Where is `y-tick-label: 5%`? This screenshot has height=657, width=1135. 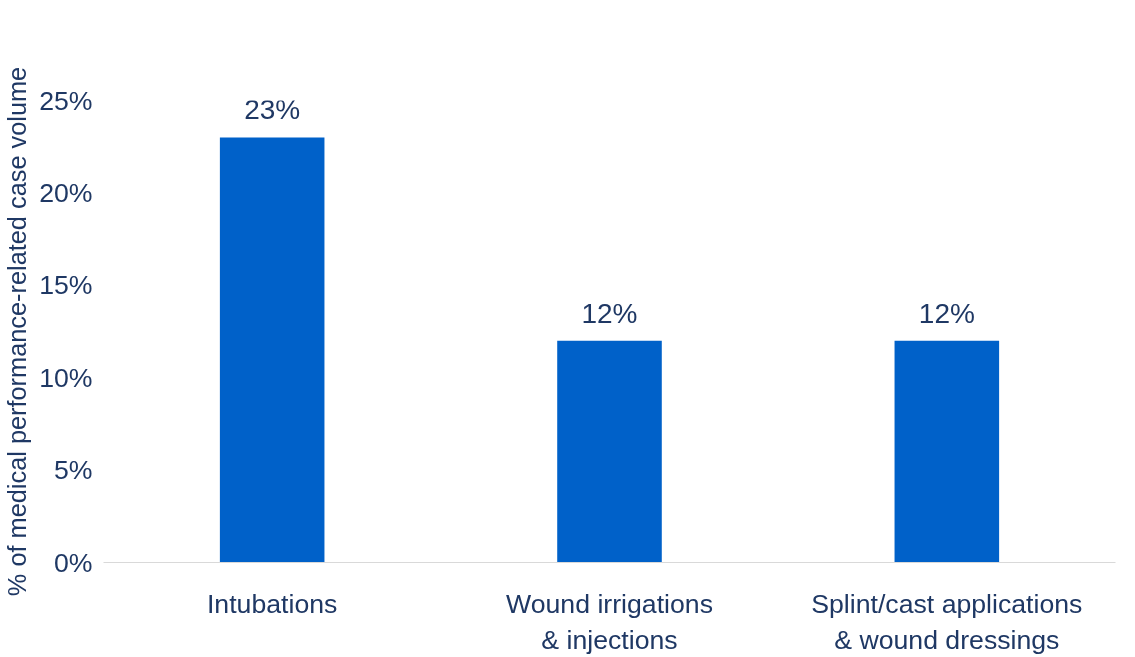 y-tick-label: 5% is located at coordinates (73, 470).